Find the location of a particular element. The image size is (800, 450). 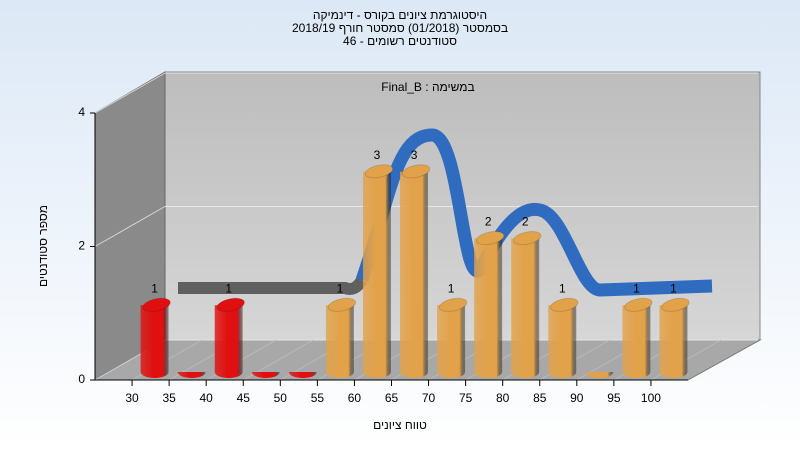

x-tick-label: 30 is located at coordinates (132, 398).